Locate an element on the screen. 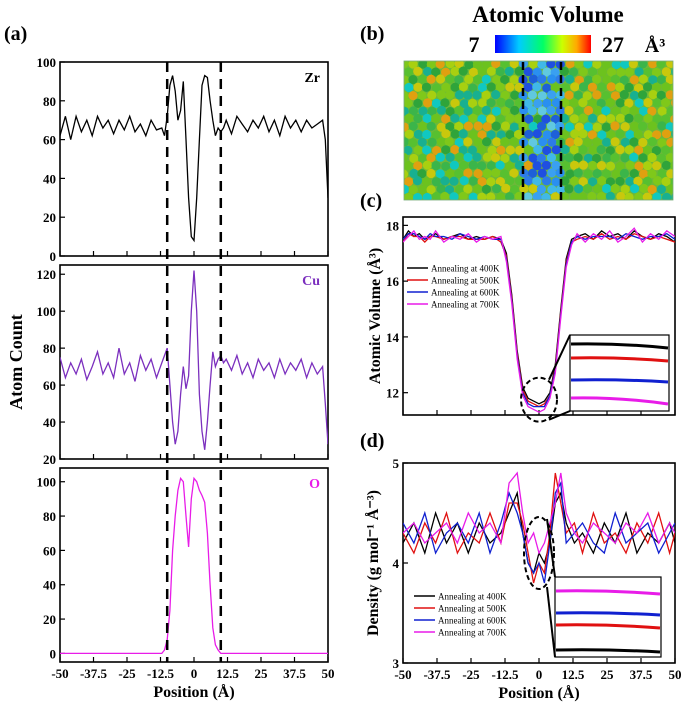 The image size is (685, 713). y-tick-label: 100 is located at coordinates (47, 62).